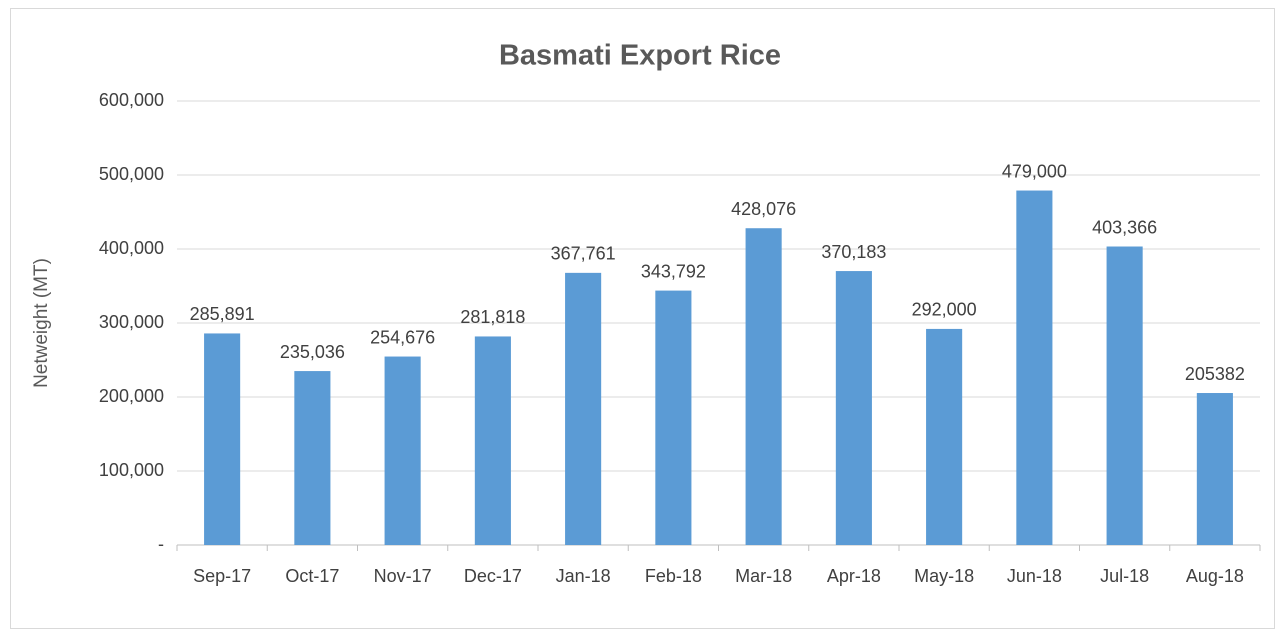  What do you see at coordinates (312, 576) in the screenshot?
I see `x-tick-label: Oct-17` at bounding box center [312, 576].